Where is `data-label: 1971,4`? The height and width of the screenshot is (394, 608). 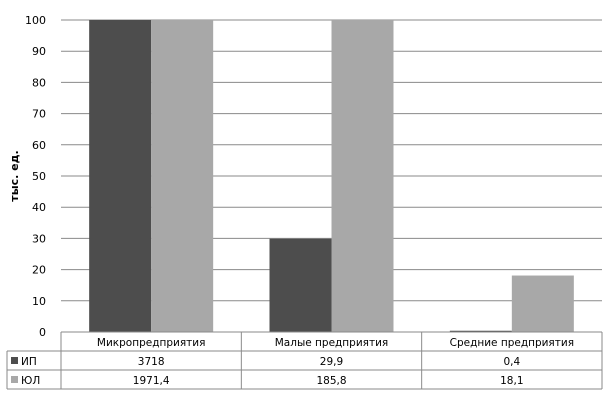
data-label: 1971,4 is located at coordinates (151, 381).